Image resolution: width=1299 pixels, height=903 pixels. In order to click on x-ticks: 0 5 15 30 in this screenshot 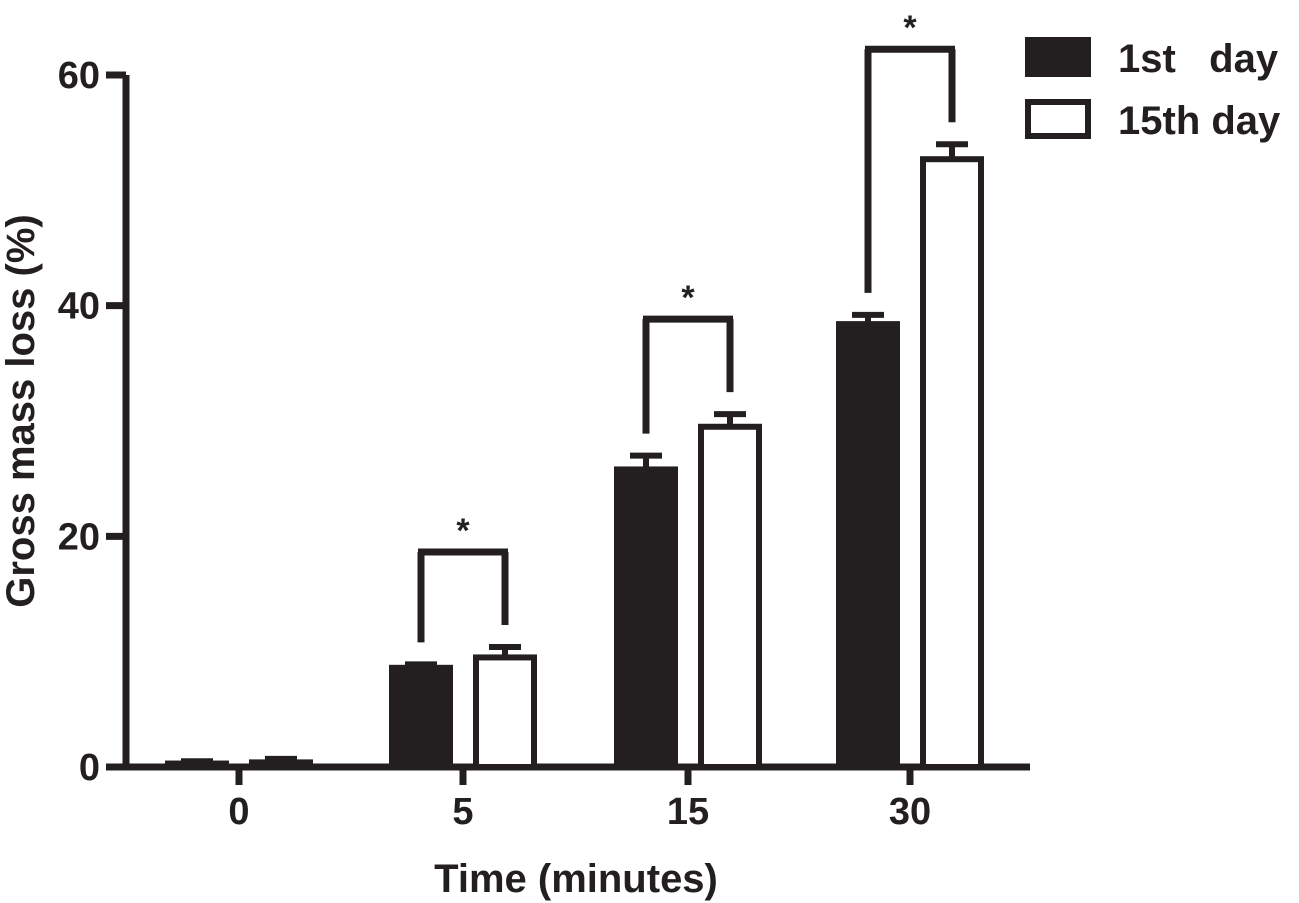, I will do `click(579, 800)`.